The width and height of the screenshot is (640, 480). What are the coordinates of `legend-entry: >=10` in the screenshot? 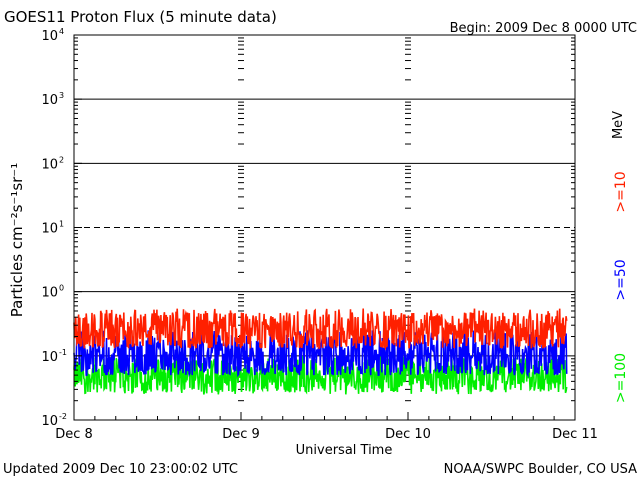 It's located at (621, 191).